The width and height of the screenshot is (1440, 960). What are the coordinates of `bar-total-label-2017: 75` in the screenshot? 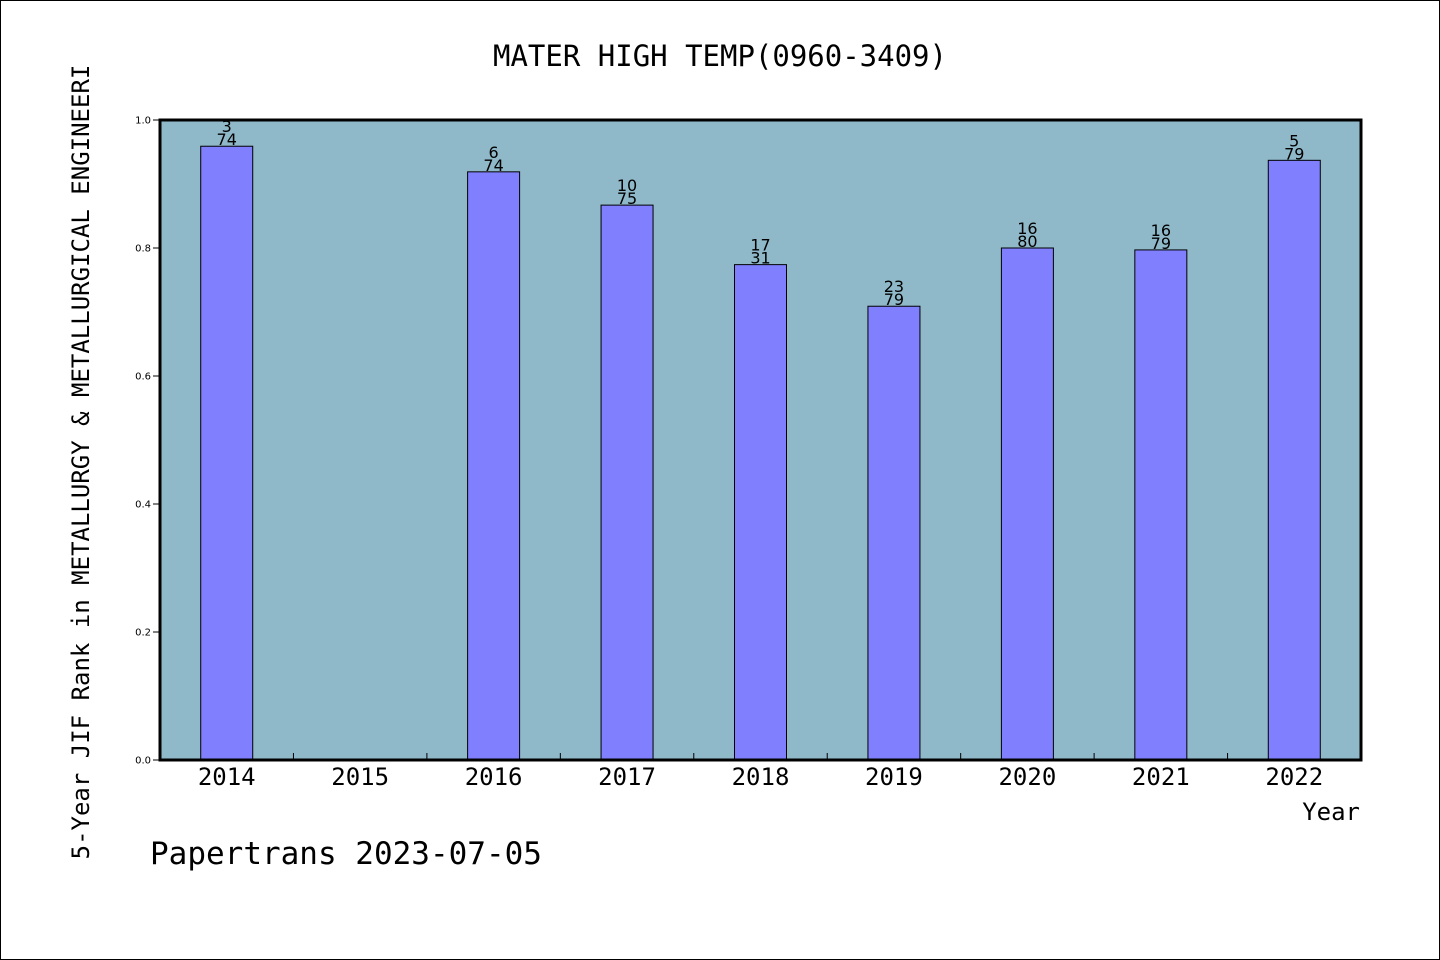 It's located at (627, 198).